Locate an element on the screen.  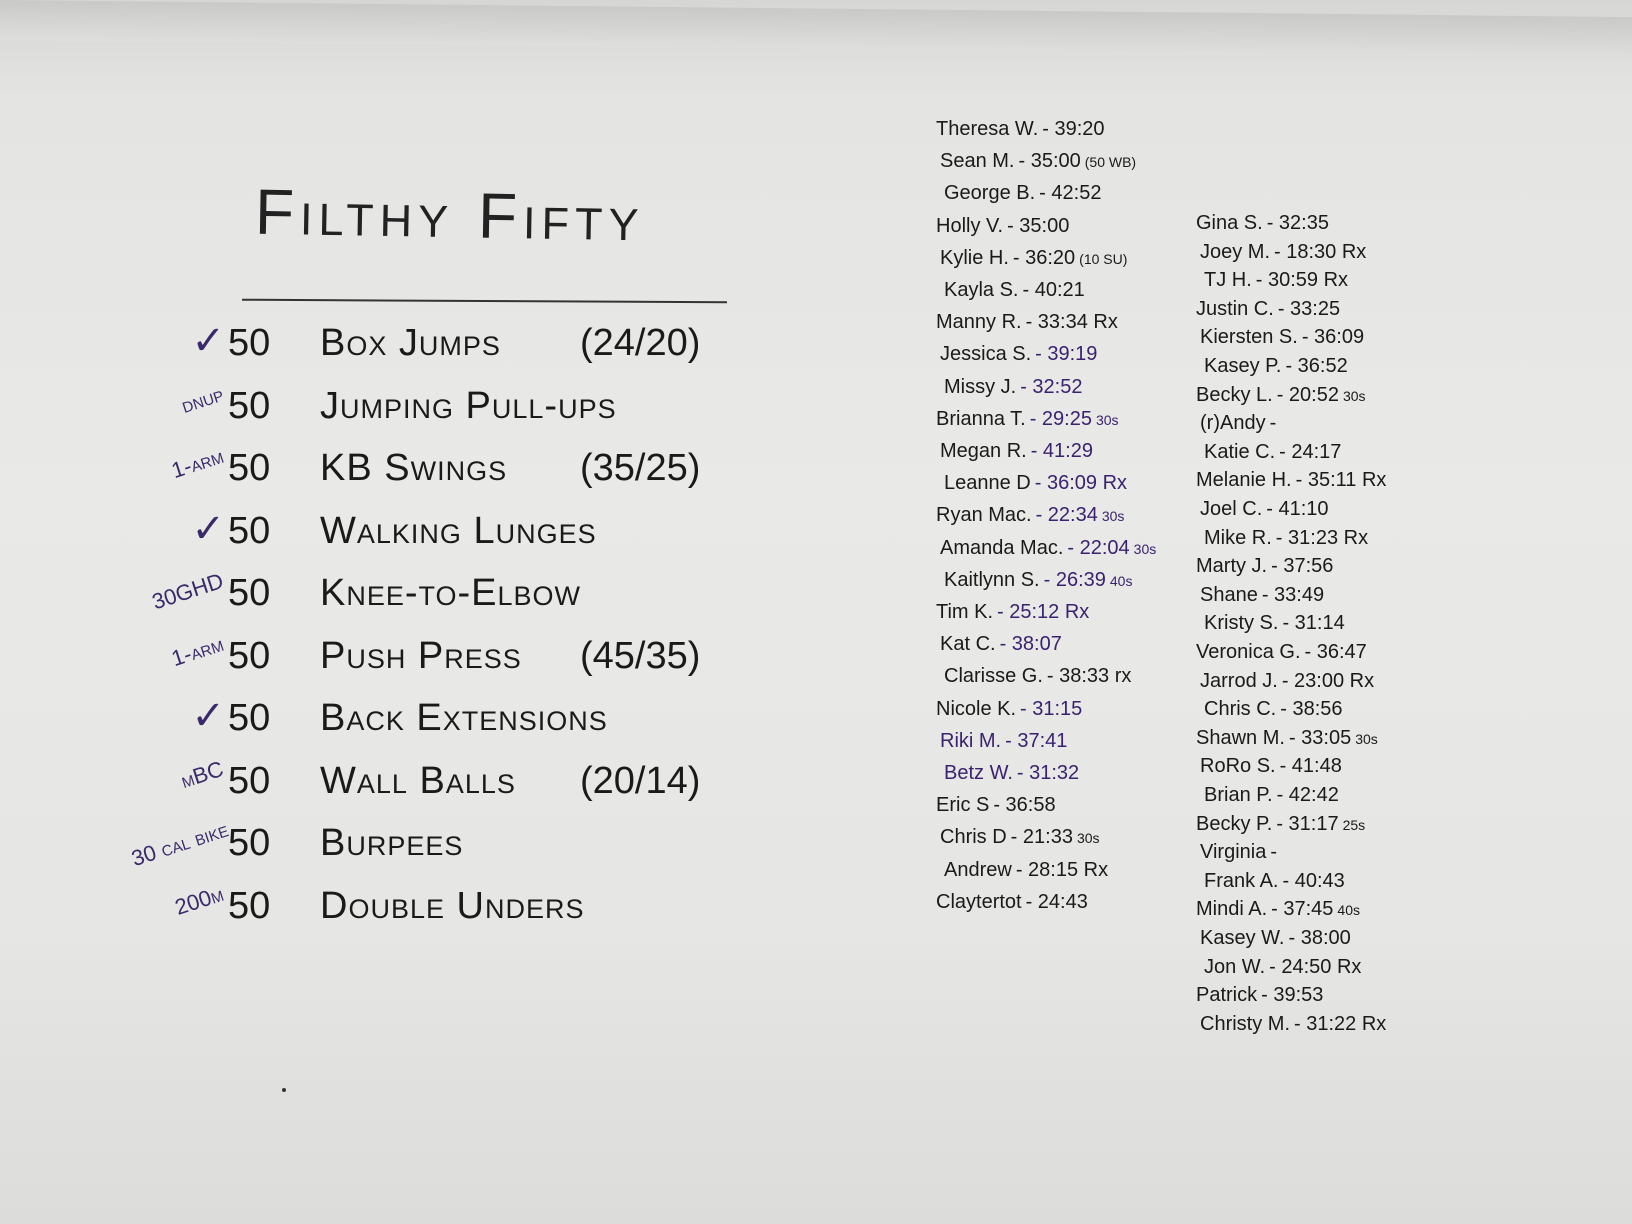
athlete-name: Mindi A. is located at coordinates (1232, 909).